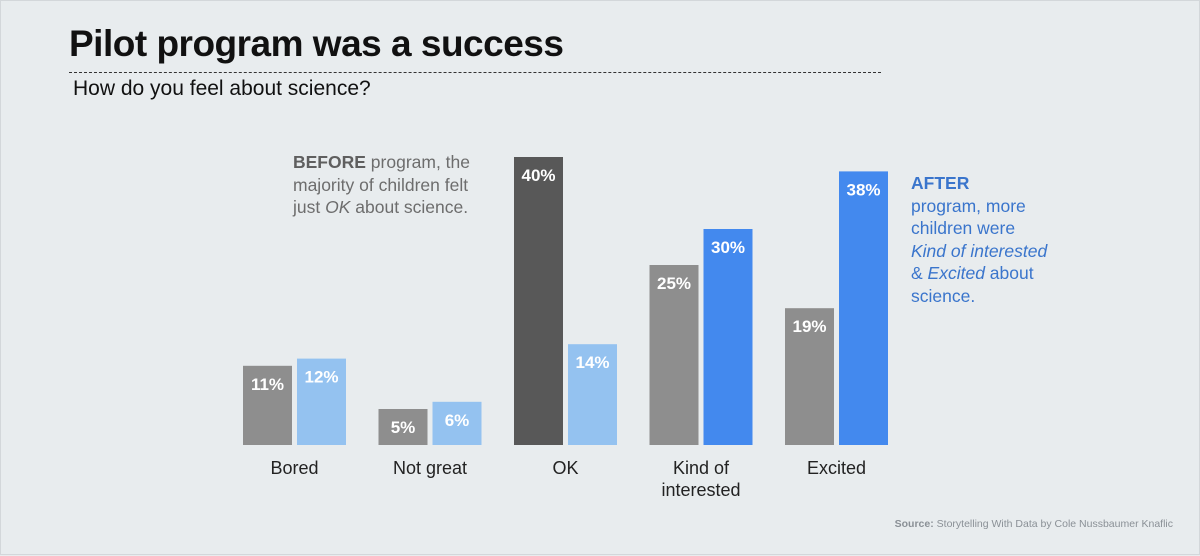  What do you see at coordinates (538, 301) in the screenshot?
I see `bar-before-ok` at bounding box center [538, 301].